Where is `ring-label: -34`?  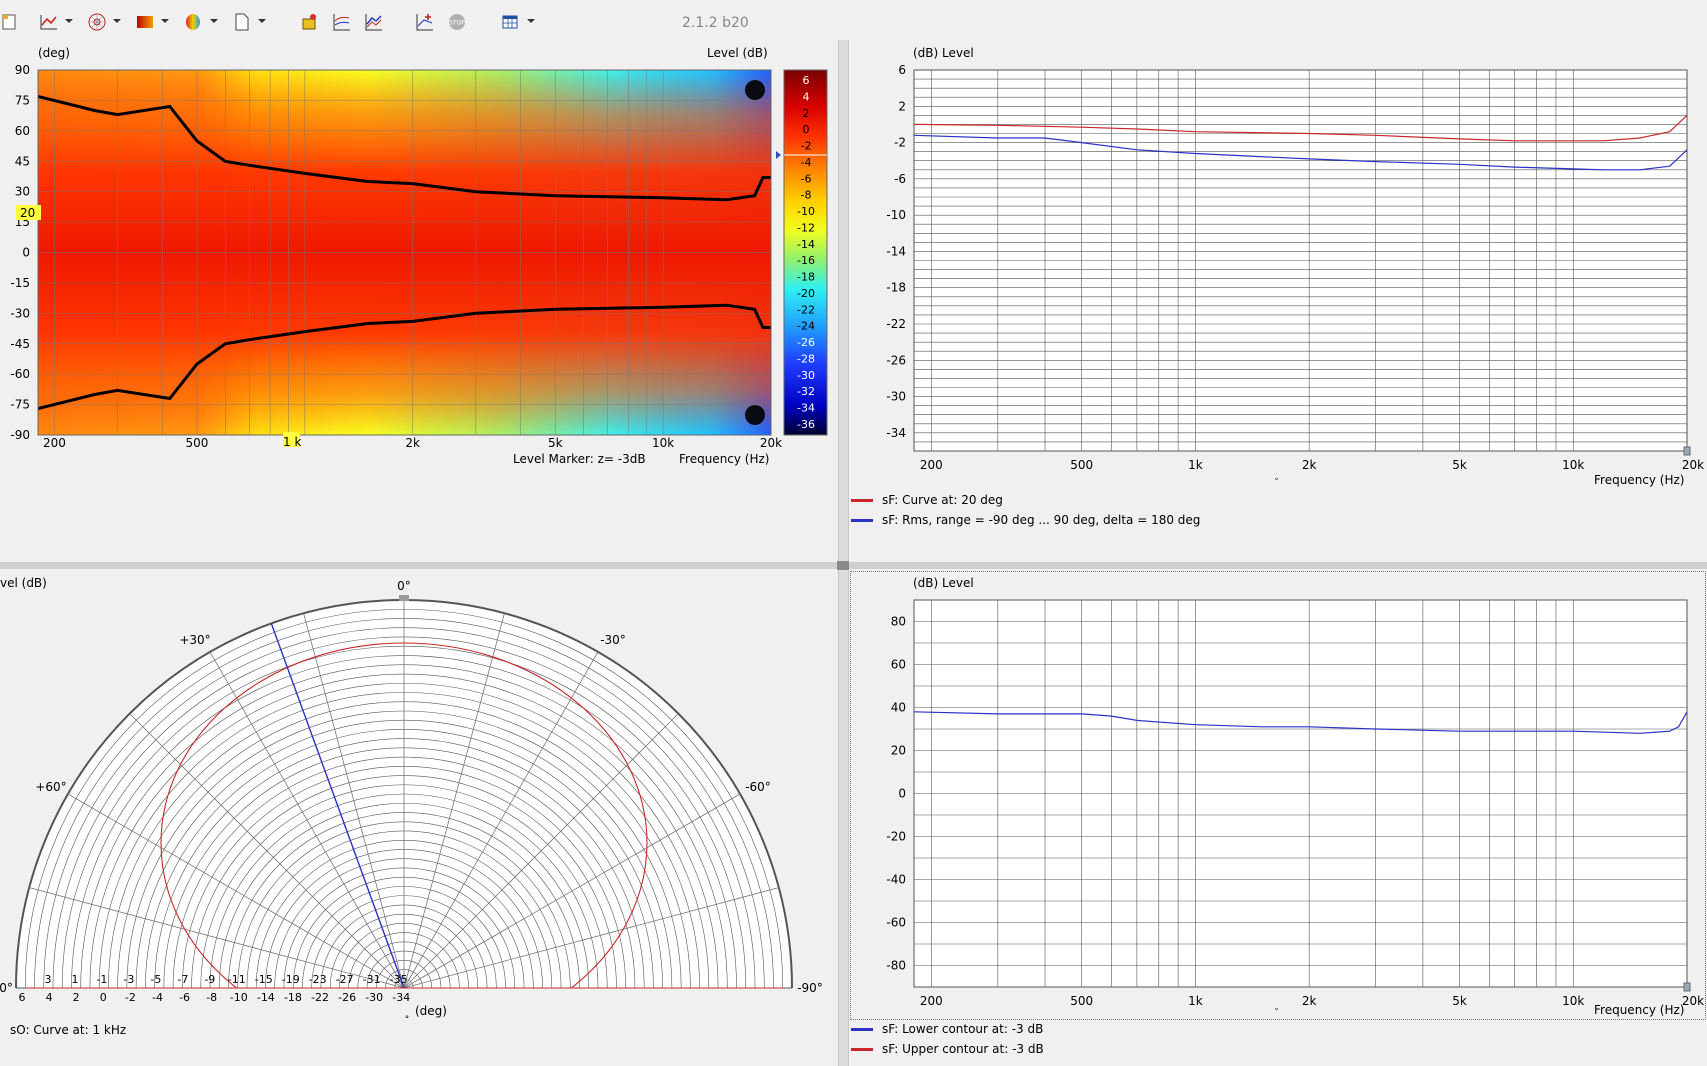 ring-label: -34 is located at coordinates (401, 997).